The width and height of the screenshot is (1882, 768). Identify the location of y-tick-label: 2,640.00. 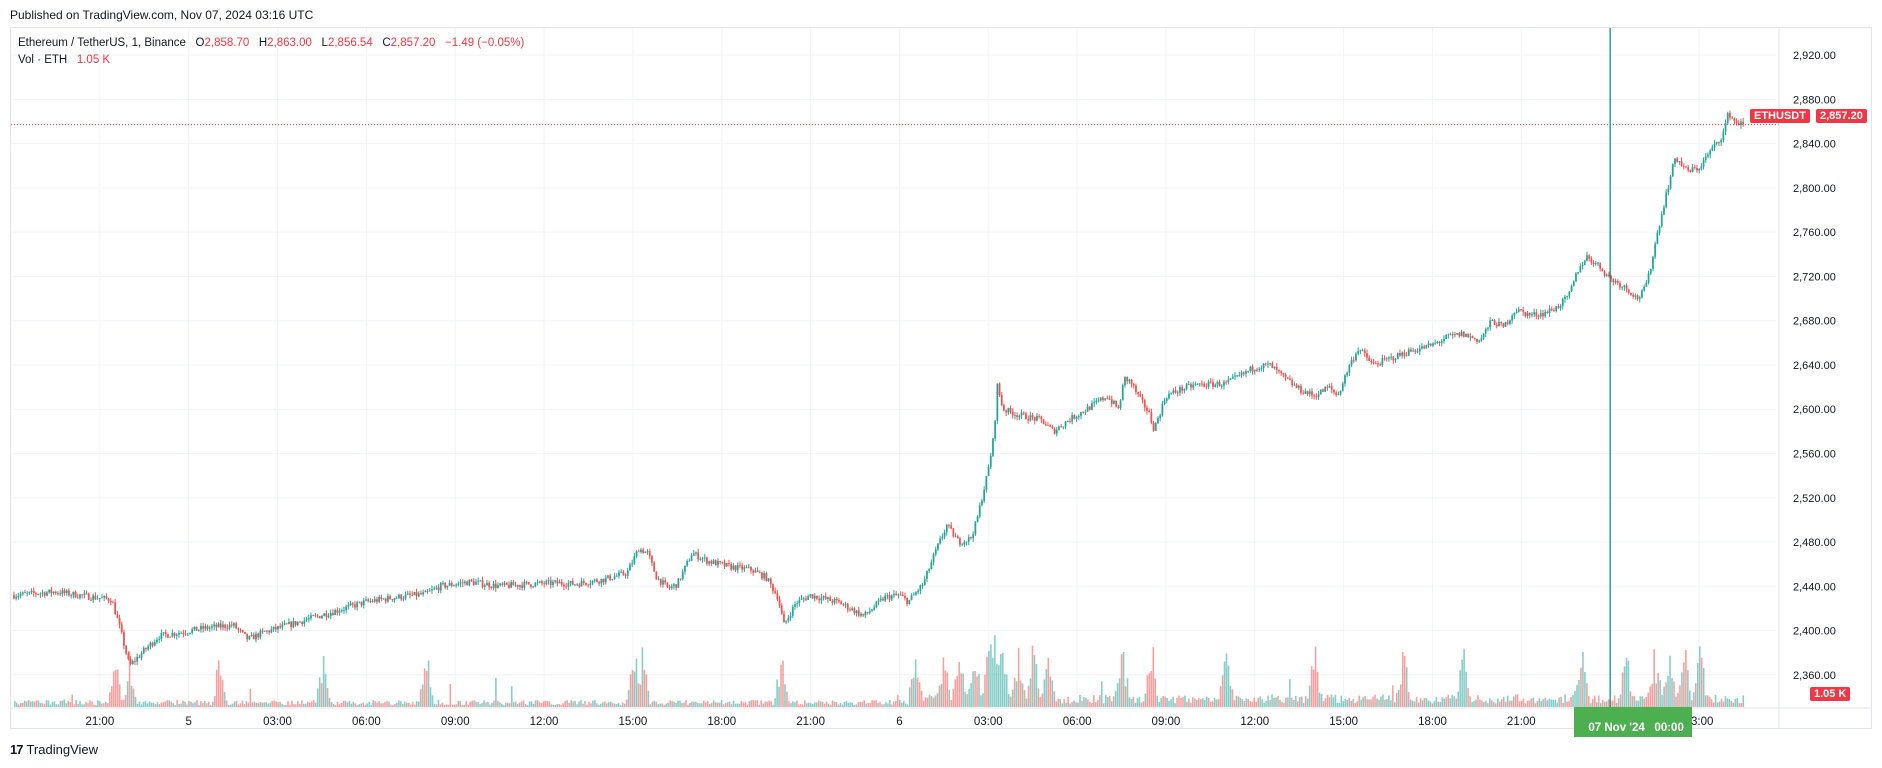
(1814, 366).